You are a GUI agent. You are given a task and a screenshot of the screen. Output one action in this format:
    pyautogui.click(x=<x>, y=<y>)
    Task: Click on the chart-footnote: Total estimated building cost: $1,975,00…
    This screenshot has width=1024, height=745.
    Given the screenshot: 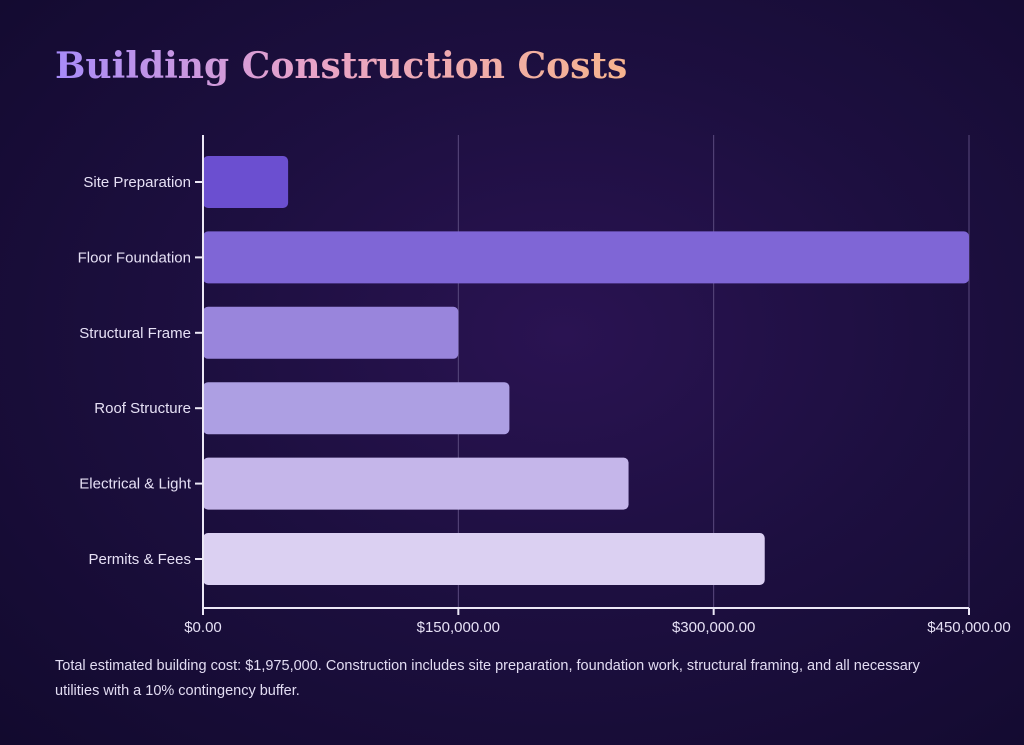 What is the action you would take?
    pyautogui.click(x=487, y=678)
    